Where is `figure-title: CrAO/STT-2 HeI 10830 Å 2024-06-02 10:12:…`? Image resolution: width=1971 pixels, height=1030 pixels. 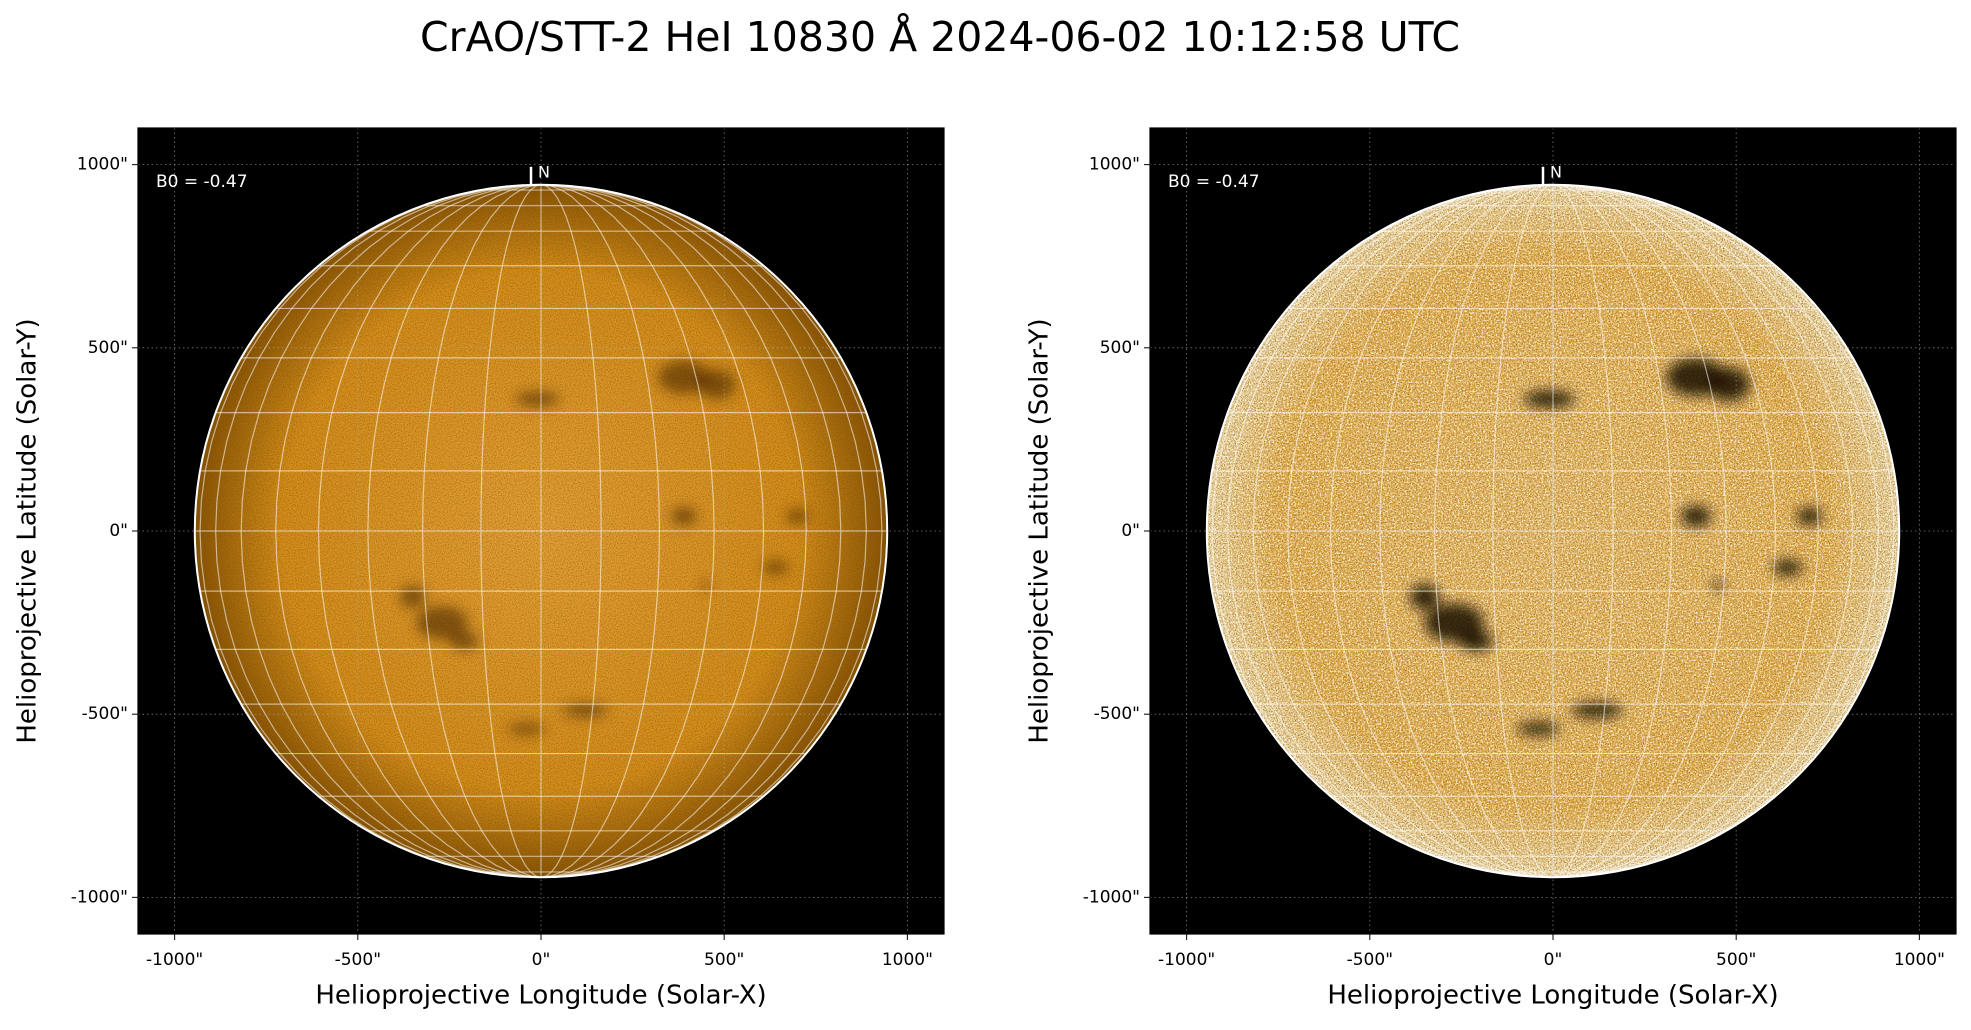
figure-title: CrAO/STT-2 HeI 10830 Å 2024-06-02 10:12:… is located at coordinates (940, 37).